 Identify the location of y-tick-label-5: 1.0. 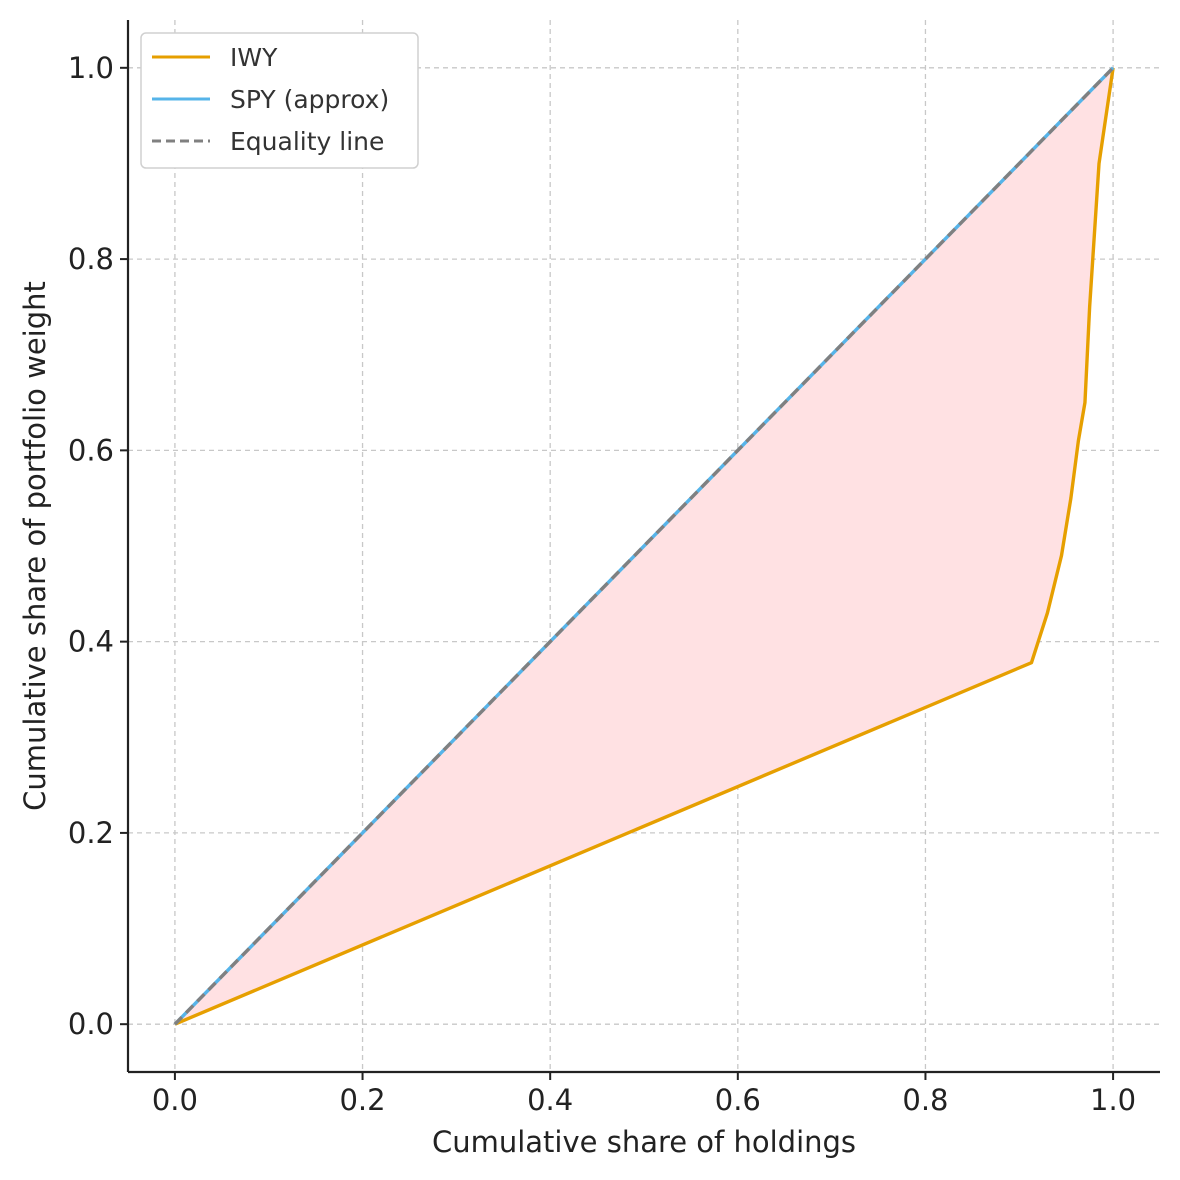
(91, 68).